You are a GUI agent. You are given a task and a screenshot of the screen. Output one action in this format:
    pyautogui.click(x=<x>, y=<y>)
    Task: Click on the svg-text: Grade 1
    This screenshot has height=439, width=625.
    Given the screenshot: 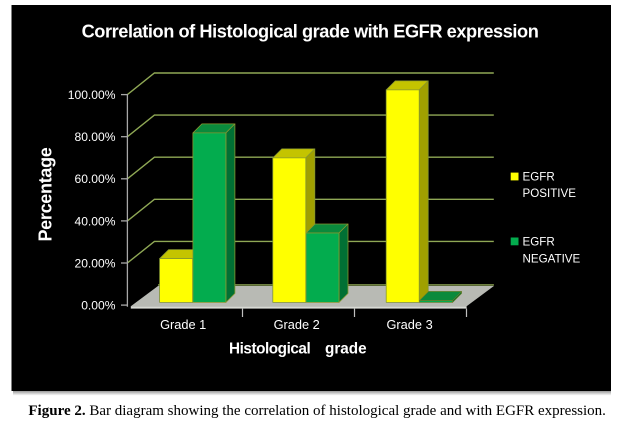 What is the action you would take?
    pyautogui.click(x=183, y=324)
    